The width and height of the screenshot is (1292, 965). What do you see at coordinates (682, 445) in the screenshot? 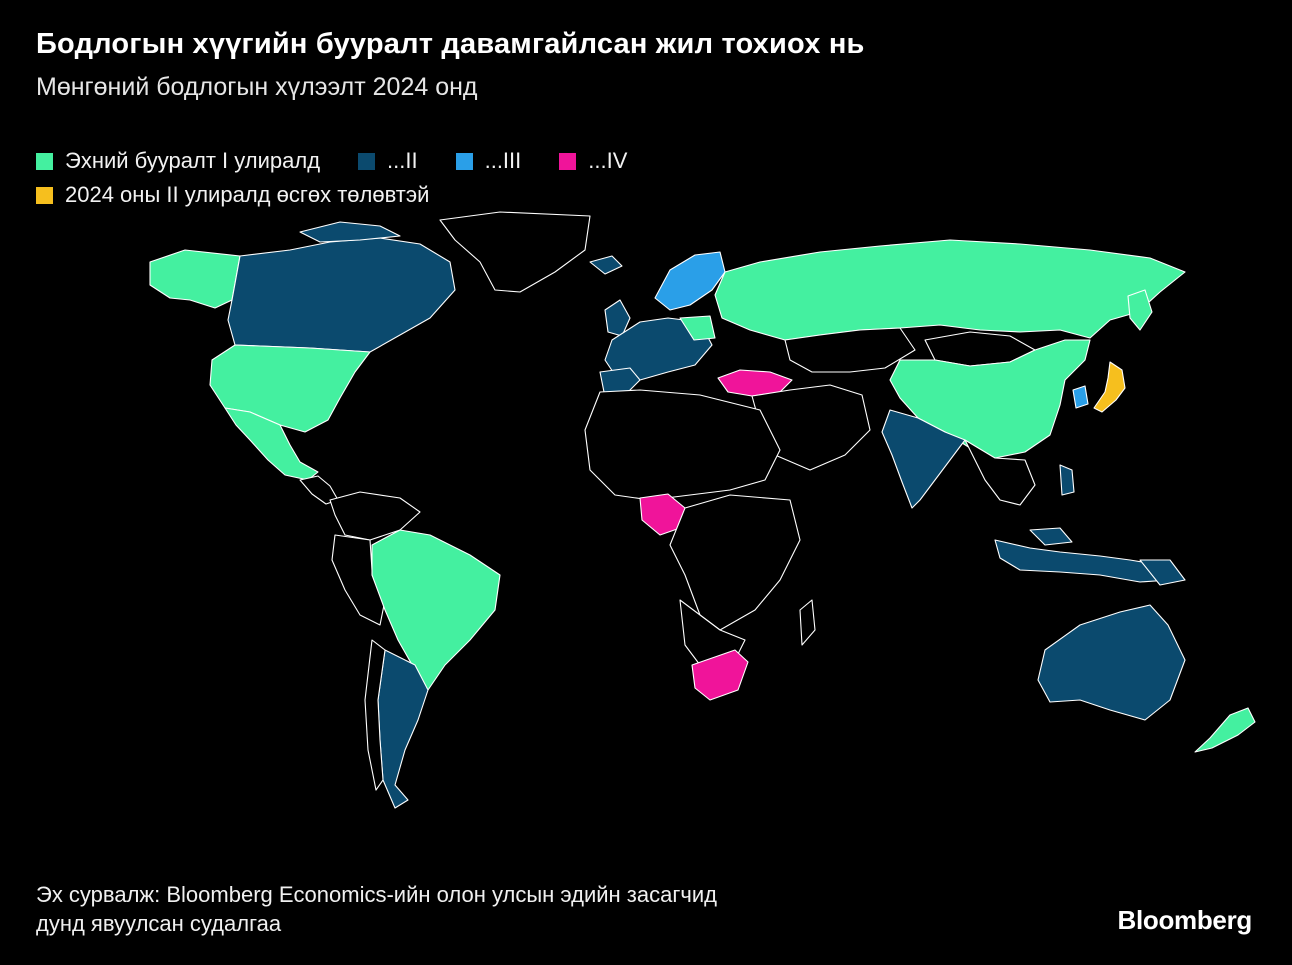
I see `region-north-africa` at bounding box center [682, 445].